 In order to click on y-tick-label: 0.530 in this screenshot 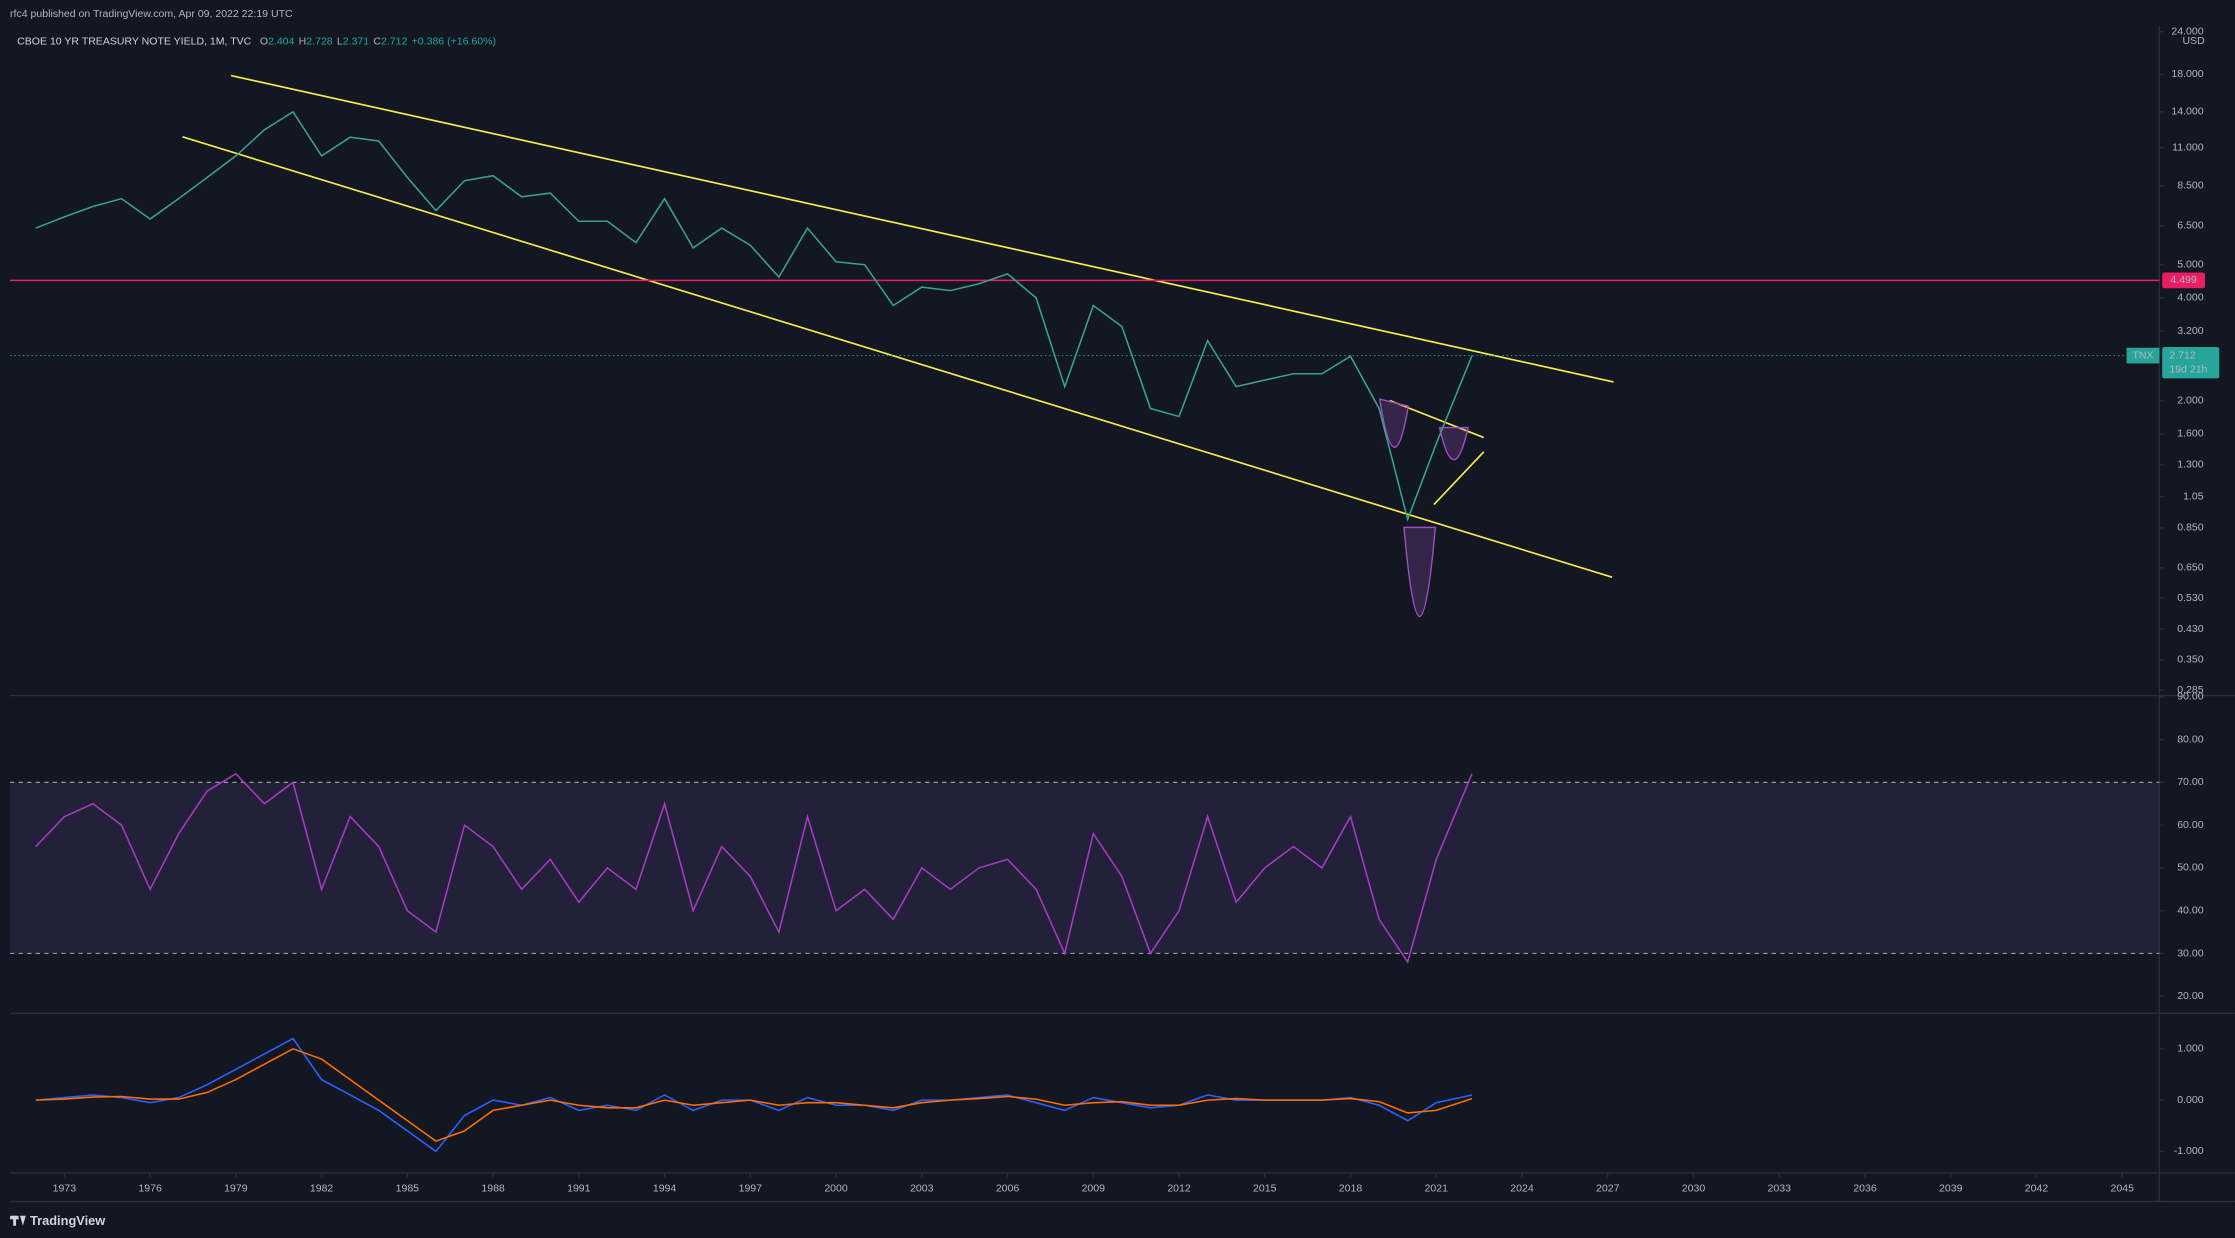, I will do `click(2190, 598)`.